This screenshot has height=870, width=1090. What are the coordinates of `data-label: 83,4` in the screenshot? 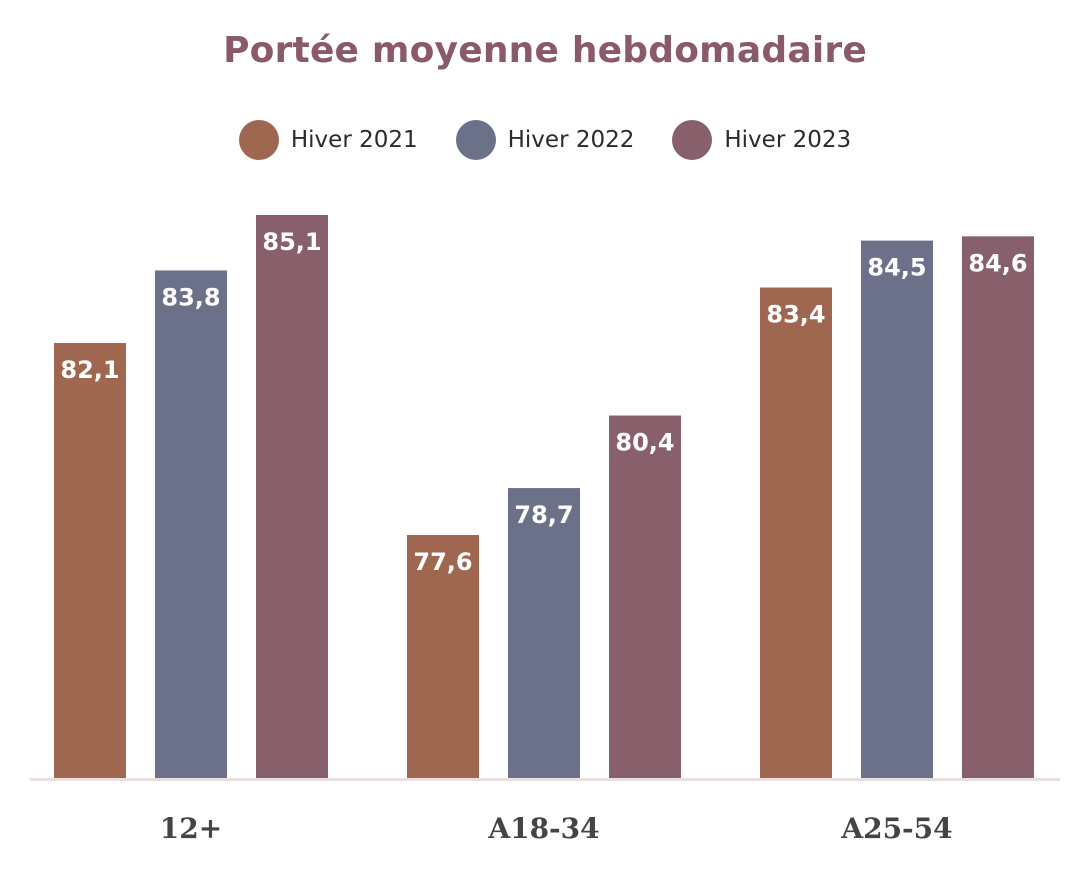 It's located at (795, 315).